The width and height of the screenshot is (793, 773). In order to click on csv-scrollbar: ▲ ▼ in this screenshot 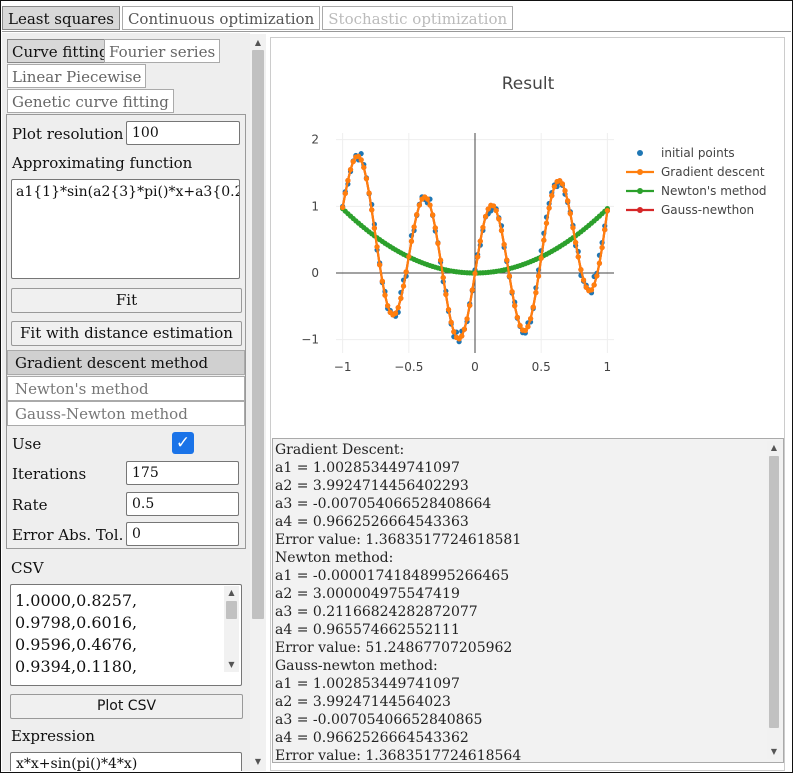, I will do `click(231, 629)`.